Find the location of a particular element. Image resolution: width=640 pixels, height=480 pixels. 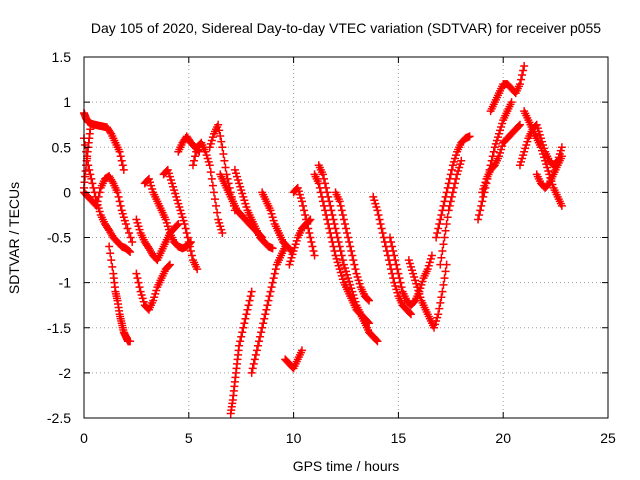

y-tick-label: -2 is located at coordinates (65, 373).